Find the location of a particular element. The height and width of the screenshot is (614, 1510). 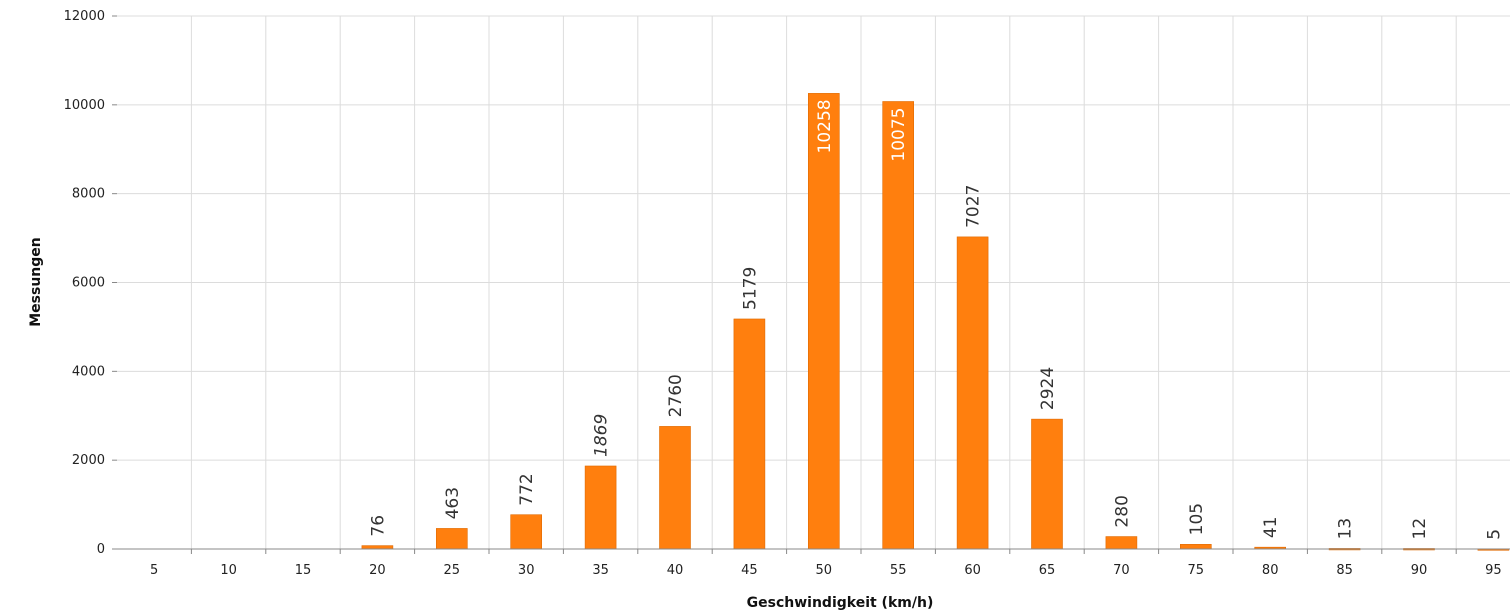

y-tick-label: 12000 is located at coordinates (84, 16).